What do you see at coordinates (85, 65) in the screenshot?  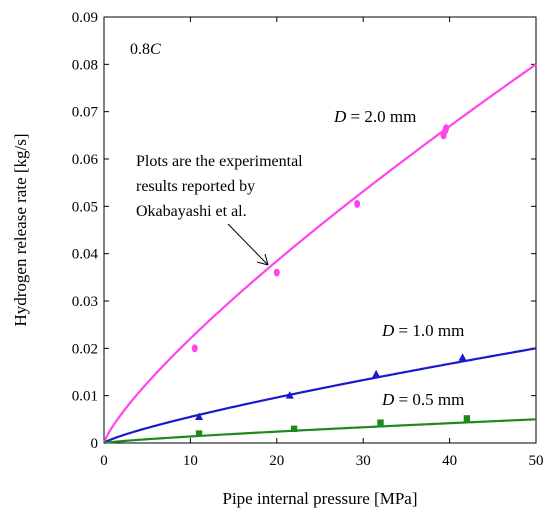 I see `y-tick-label: 0.08` at bounding box center [85, 65].